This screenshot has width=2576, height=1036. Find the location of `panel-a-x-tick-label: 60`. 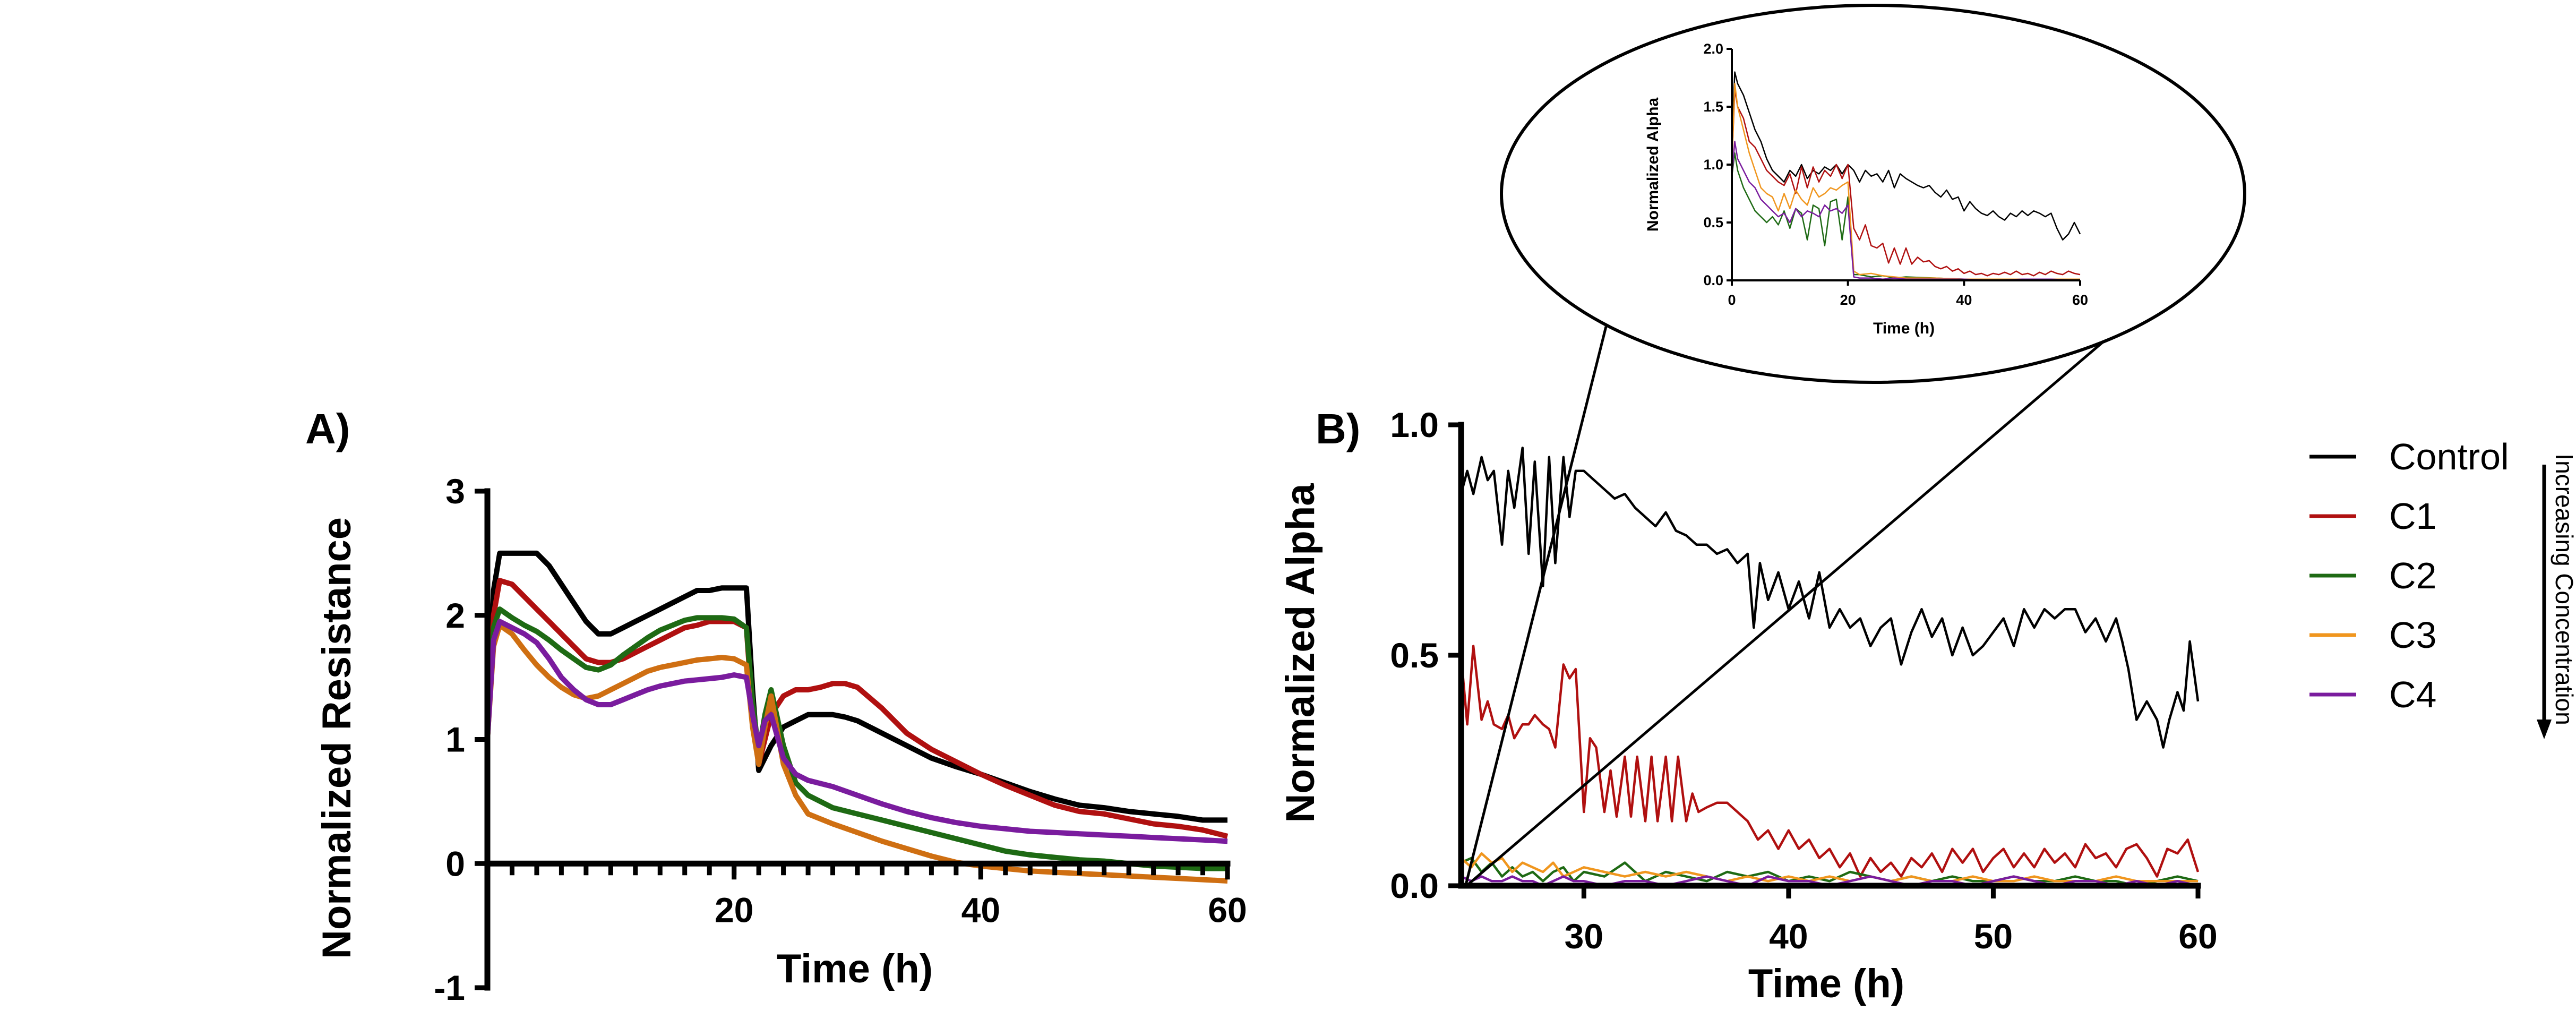

panel-a-x-tick-label: 60 is located at coordinates (1228, 909).